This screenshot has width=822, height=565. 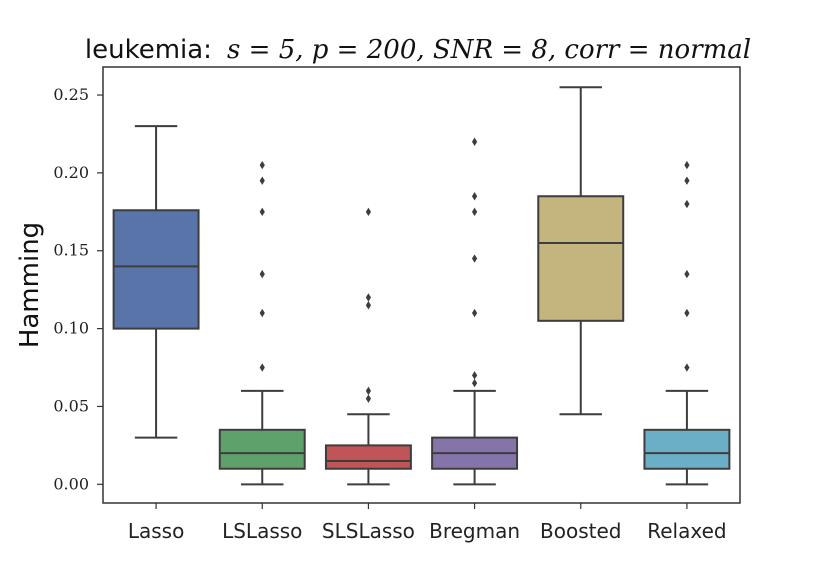 I want to click on box-slslasso, so click(x=368, y=457).